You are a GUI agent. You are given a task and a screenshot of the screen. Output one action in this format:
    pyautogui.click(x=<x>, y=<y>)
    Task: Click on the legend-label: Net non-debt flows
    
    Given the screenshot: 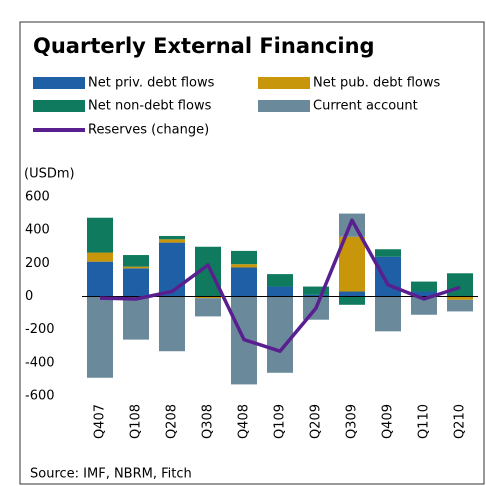 What is the action you would take?
    pyautogui.click(x=150, y=106)
    